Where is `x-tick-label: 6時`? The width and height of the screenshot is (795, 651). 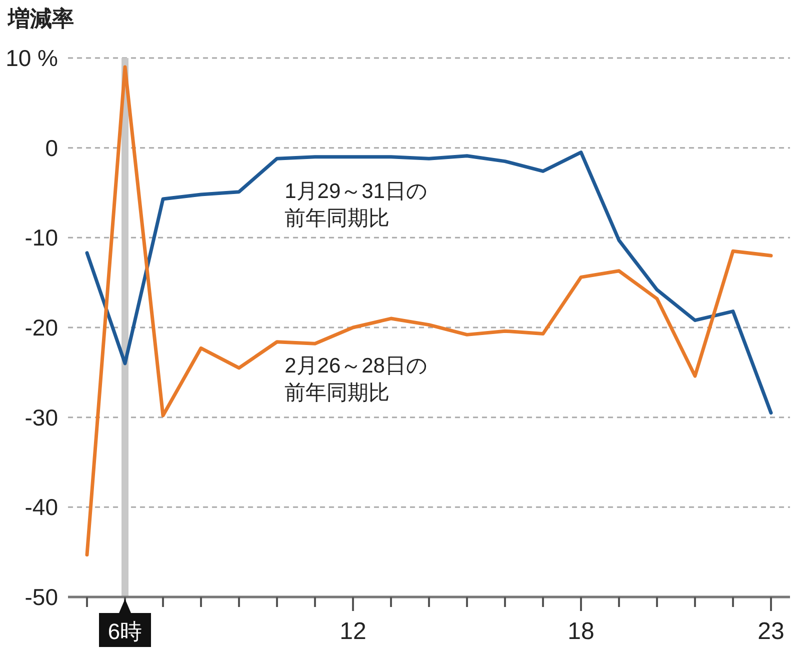
x-tick-label: 6時 is located at coordinates (125, 631).